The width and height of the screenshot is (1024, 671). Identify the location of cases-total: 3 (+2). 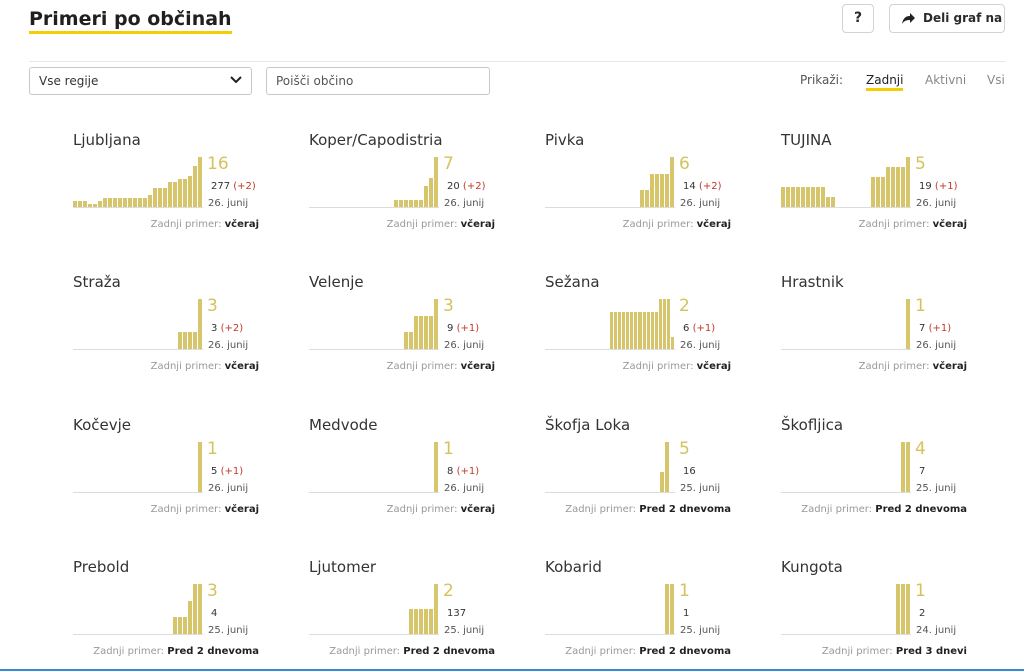
(227, 328).